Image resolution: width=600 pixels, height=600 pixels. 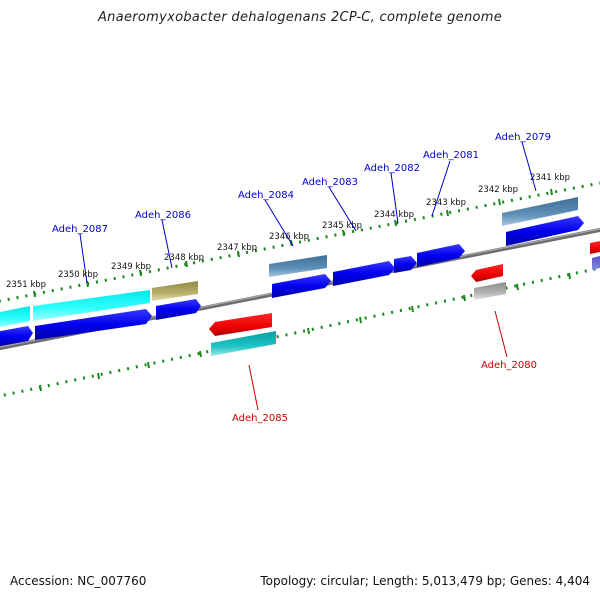 I want to click on gene-feature-steel-2084, so click(x=298, y=266).